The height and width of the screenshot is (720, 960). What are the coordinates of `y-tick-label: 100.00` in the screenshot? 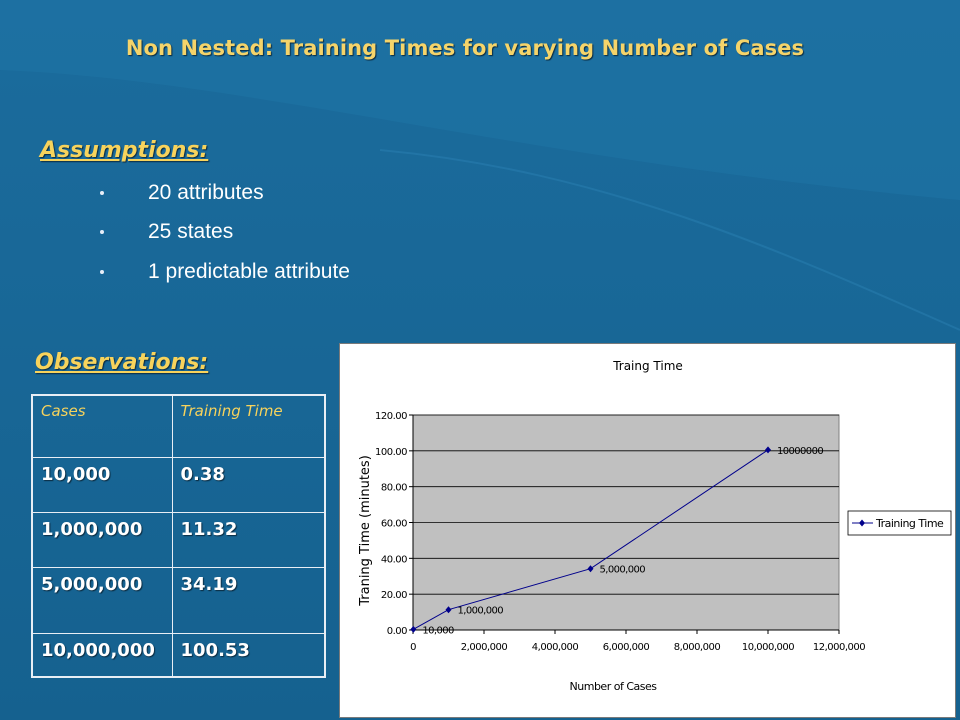 It's located at (391, 452).